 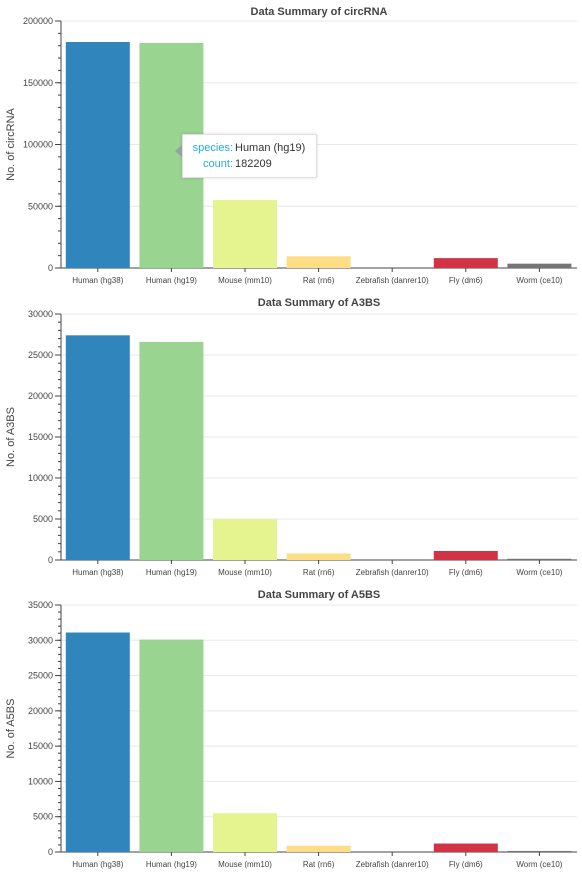 I want to click on chart-title: Data Summary of circRNA, so click(x=319, y=12).